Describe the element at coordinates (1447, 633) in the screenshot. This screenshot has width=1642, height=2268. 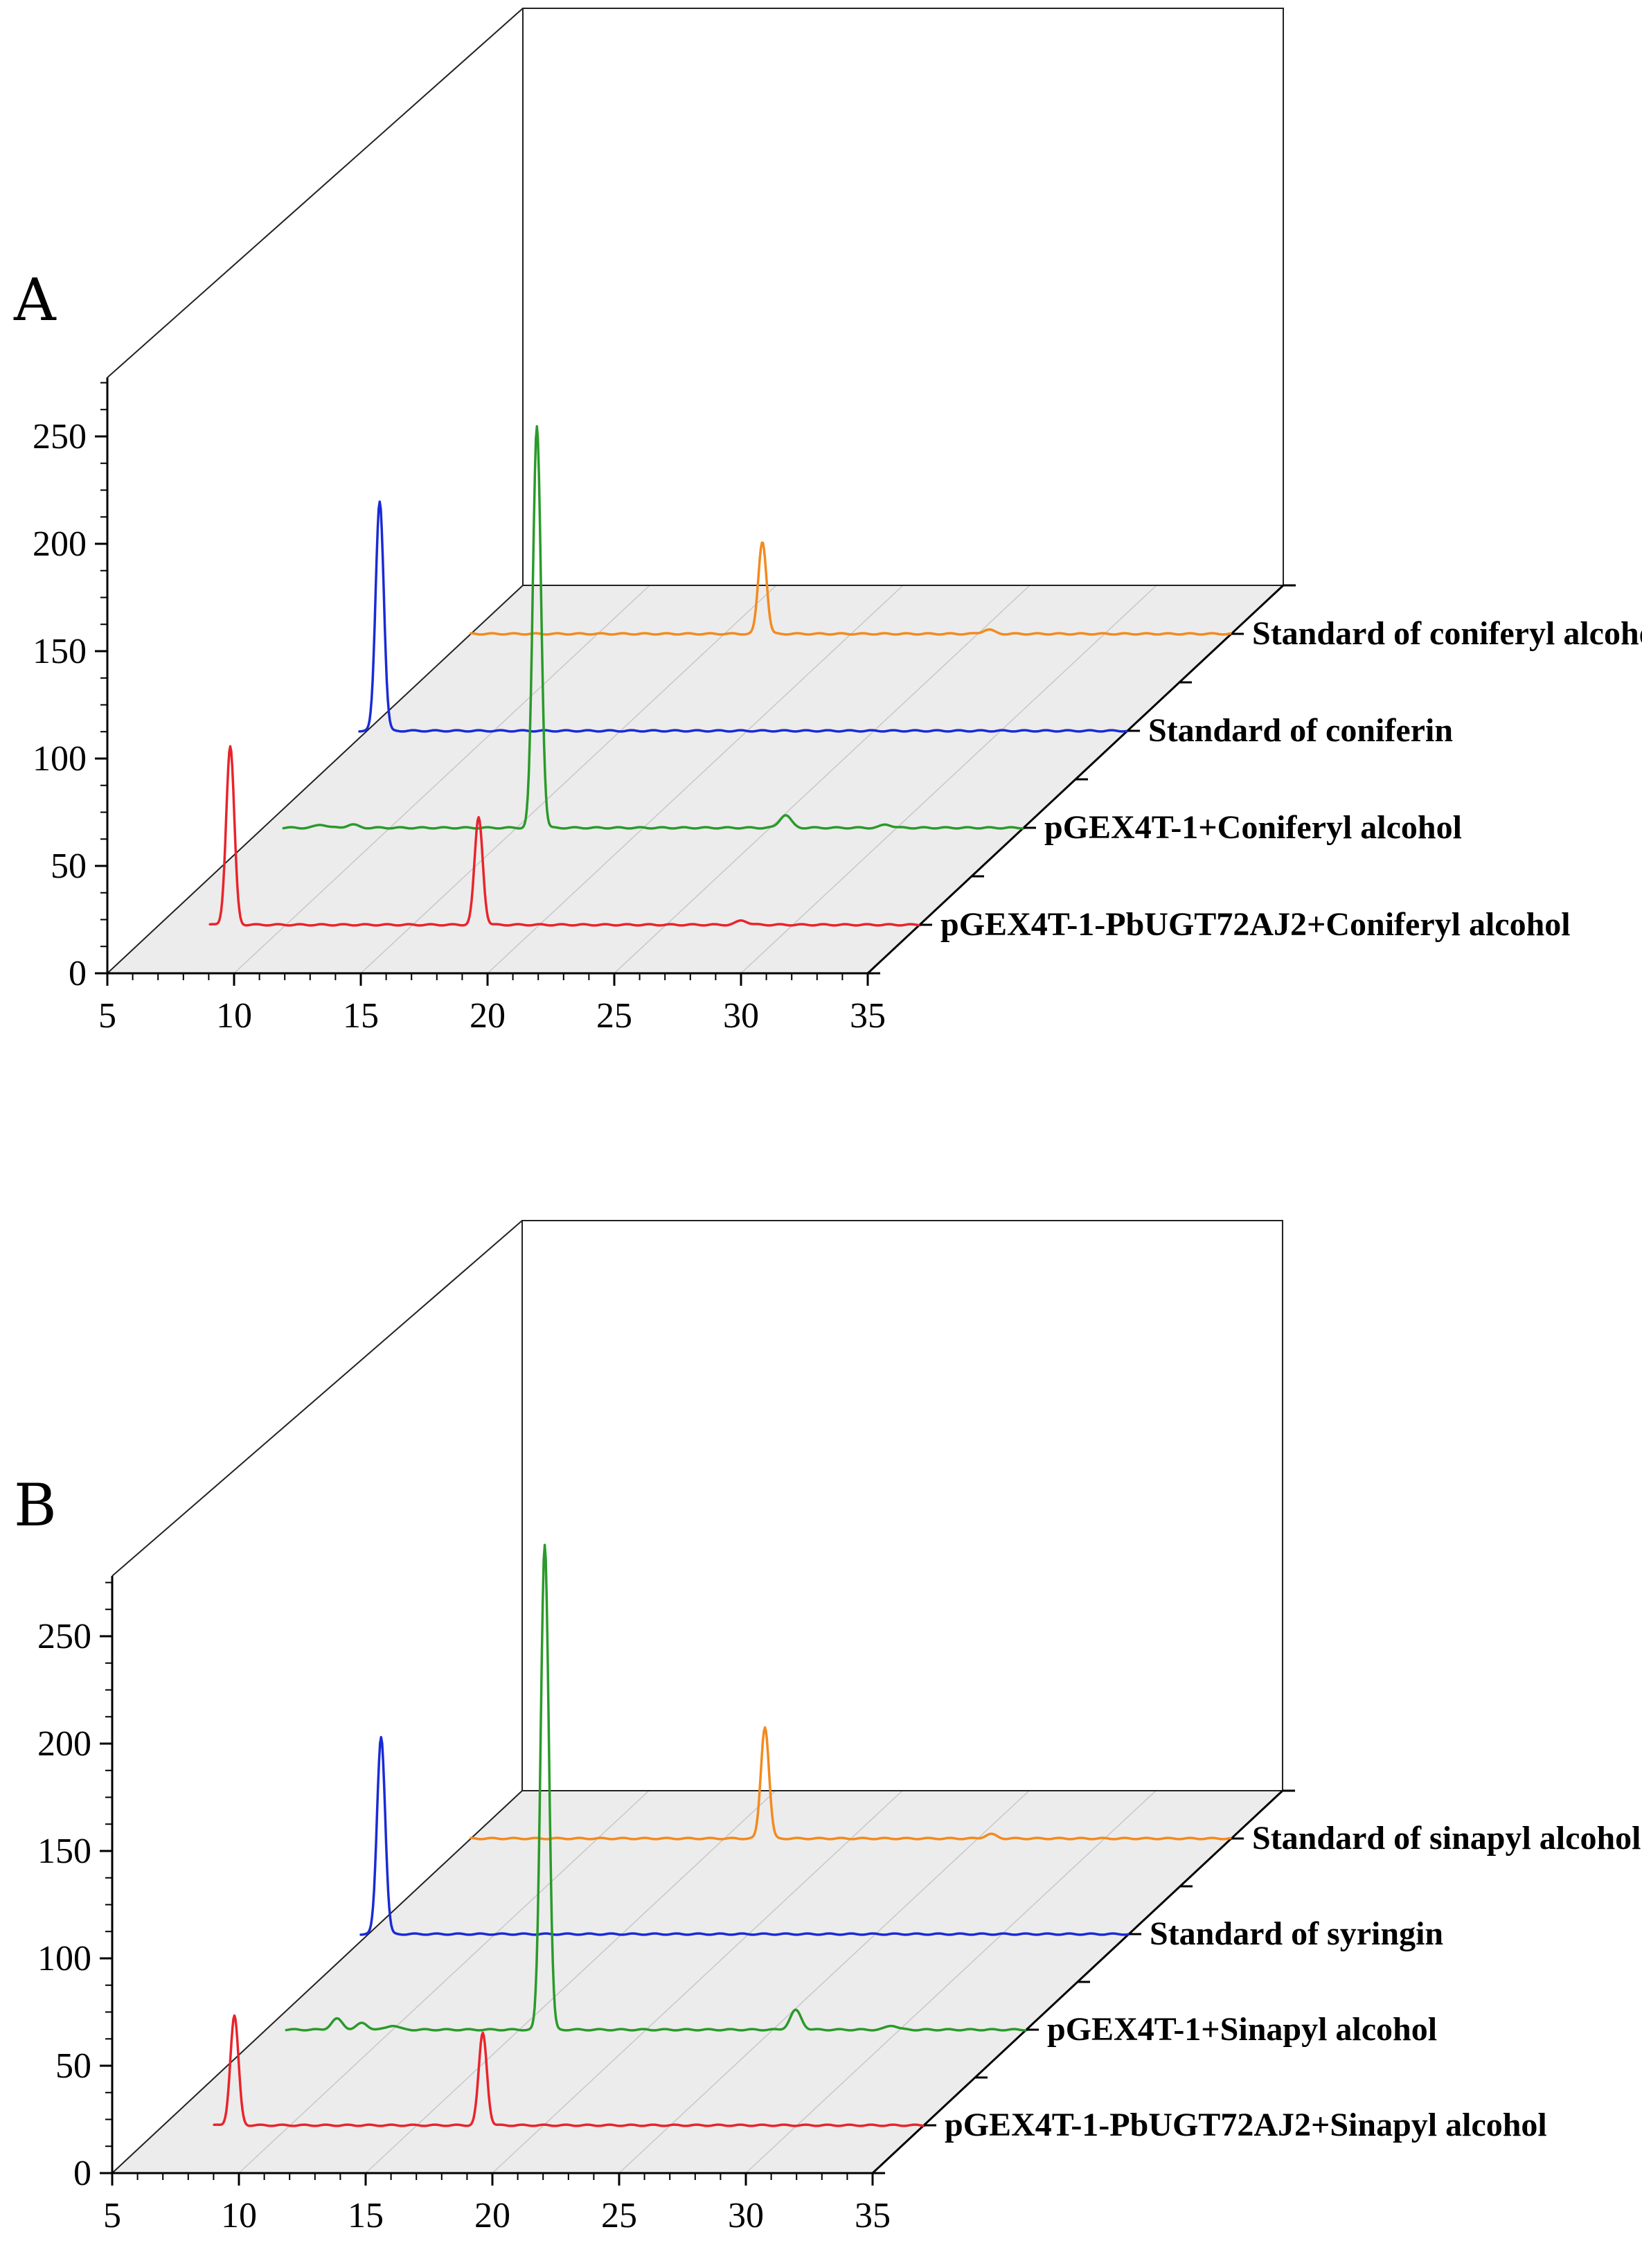
I see `series-label: Standard of coniferyl alcohol` at that location.